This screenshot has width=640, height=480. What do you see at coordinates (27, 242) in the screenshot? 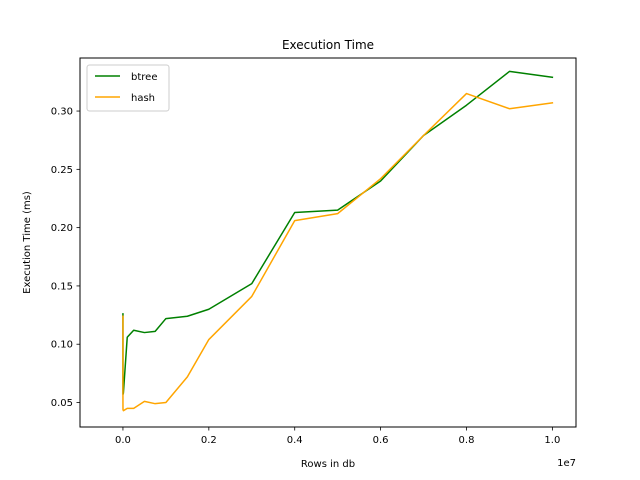
I see `y-axis-label: Execution Time (ms)` at bounding box center [27, 242].